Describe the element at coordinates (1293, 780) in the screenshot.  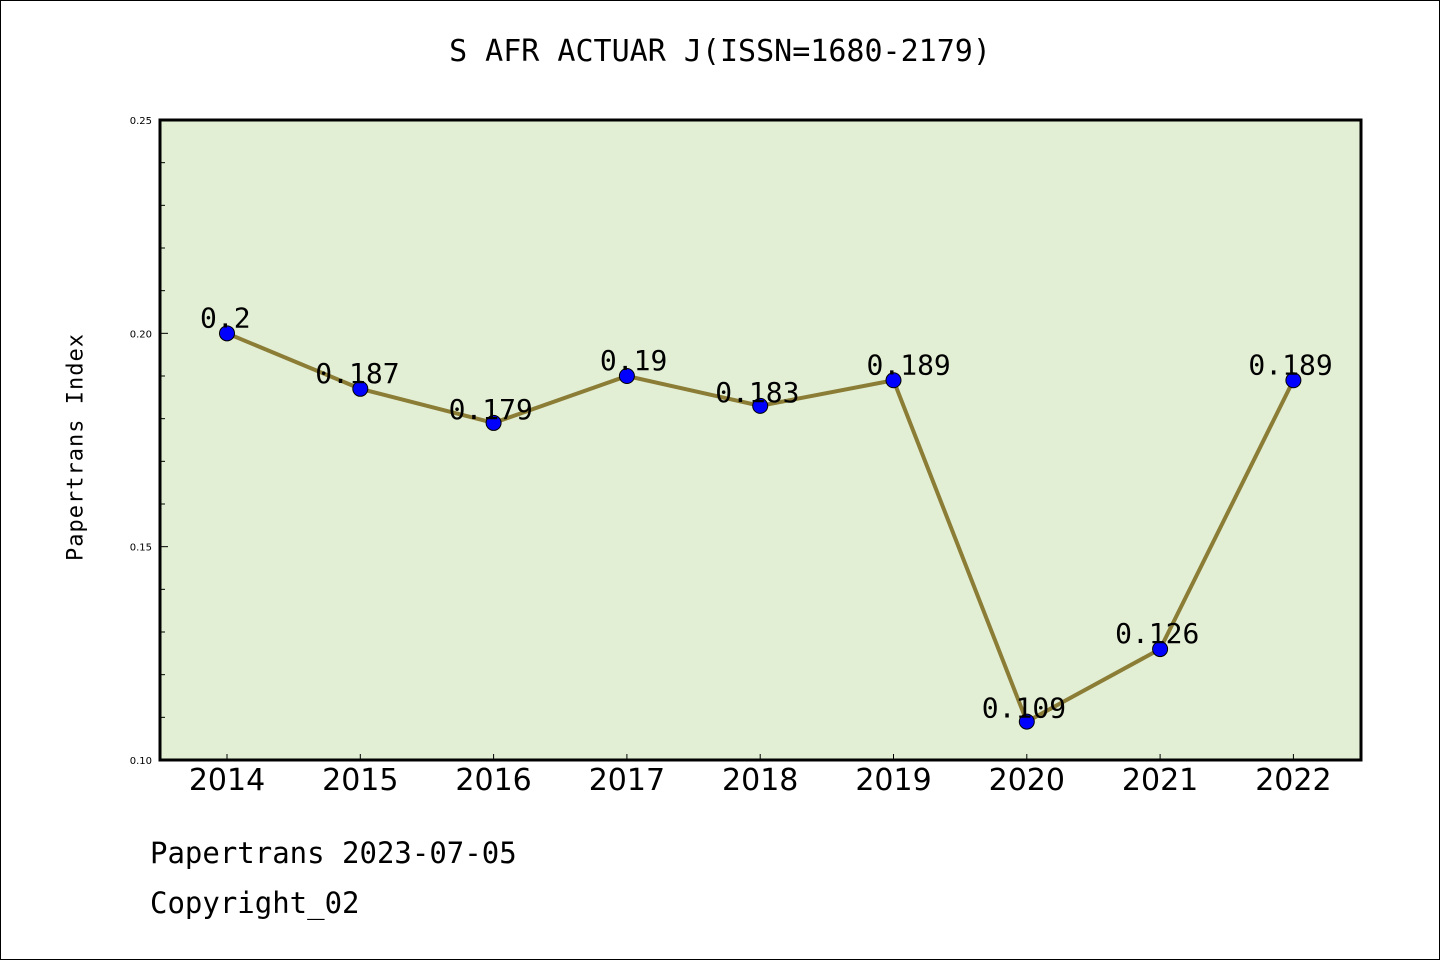
I see `x-tick-label: 2022` at that location.